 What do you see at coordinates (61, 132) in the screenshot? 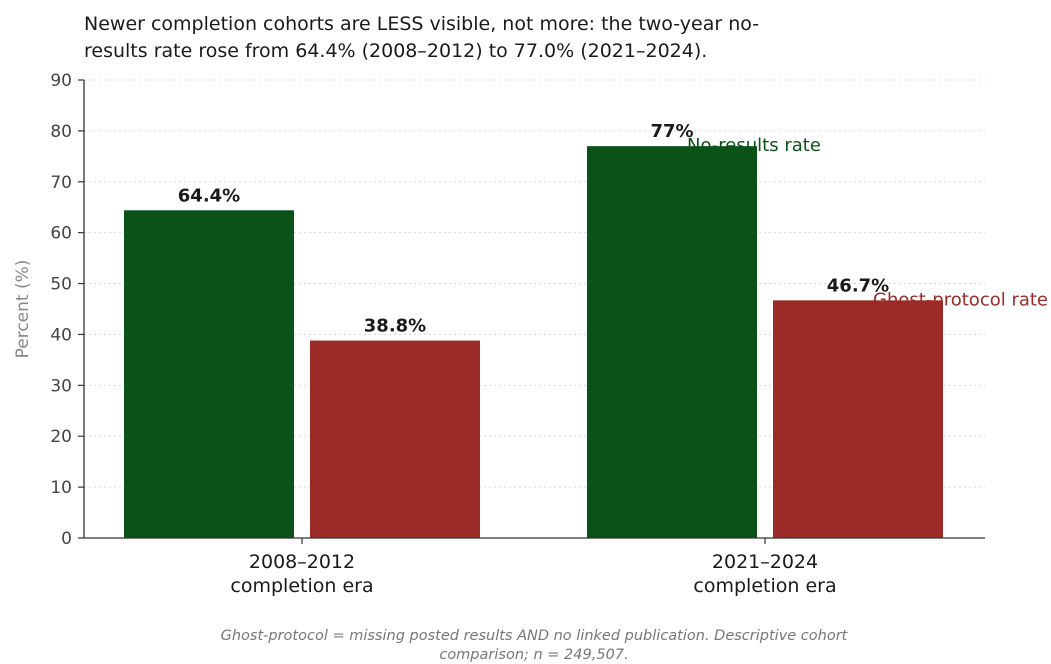
I see `y-tick-label: 80` at bounding box center [61, 132].